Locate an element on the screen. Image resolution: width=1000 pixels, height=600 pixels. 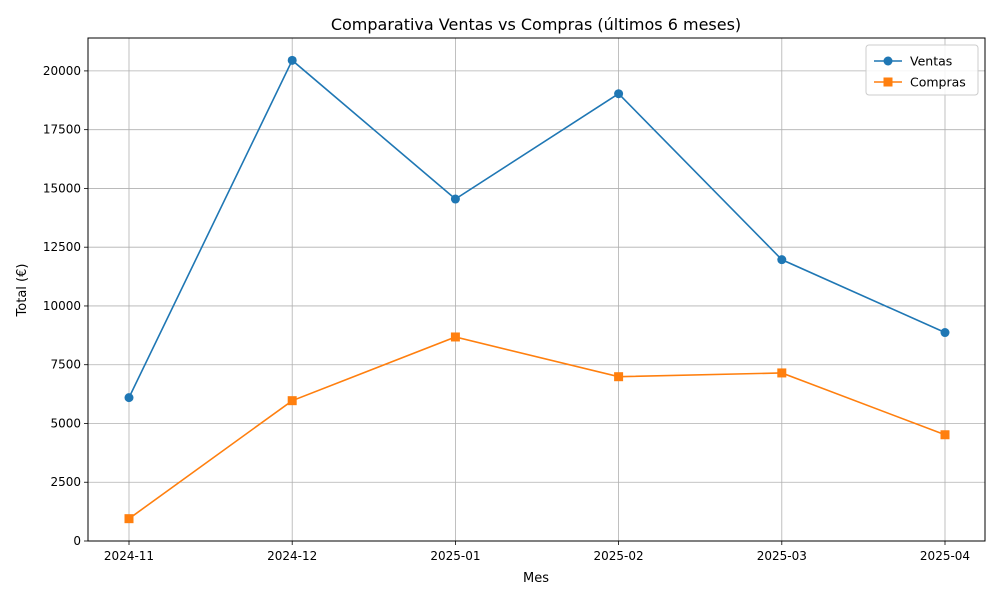
x-axis-label: Mes is located at coordinates (536, 578).